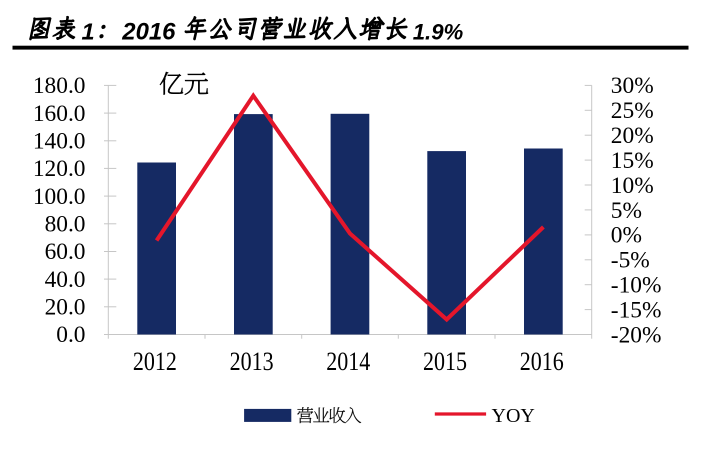  Describe the element at coordinates (59, 86) in the screenshot. I see `svg-text: 180.0` at that location.